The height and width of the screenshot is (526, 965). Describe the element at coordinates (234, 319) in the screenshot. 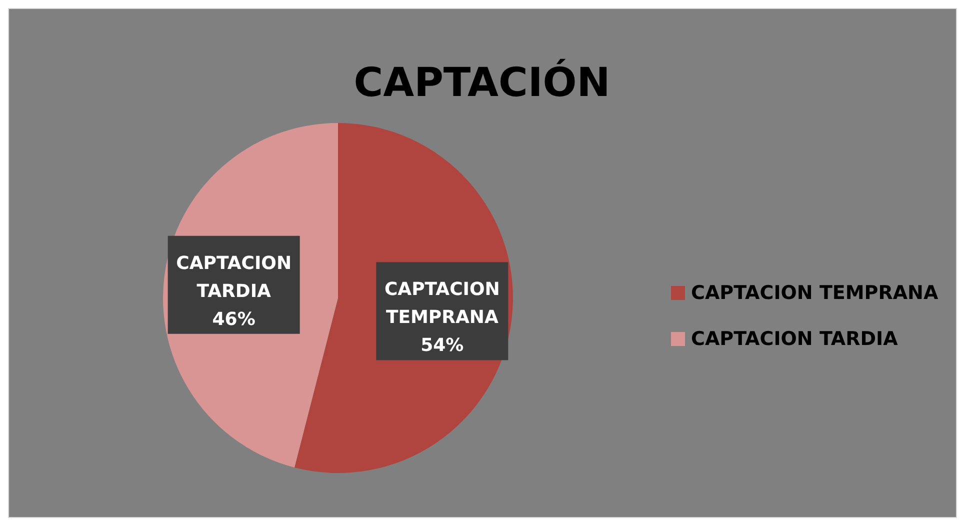

I see `data-label: 46%` at that location.